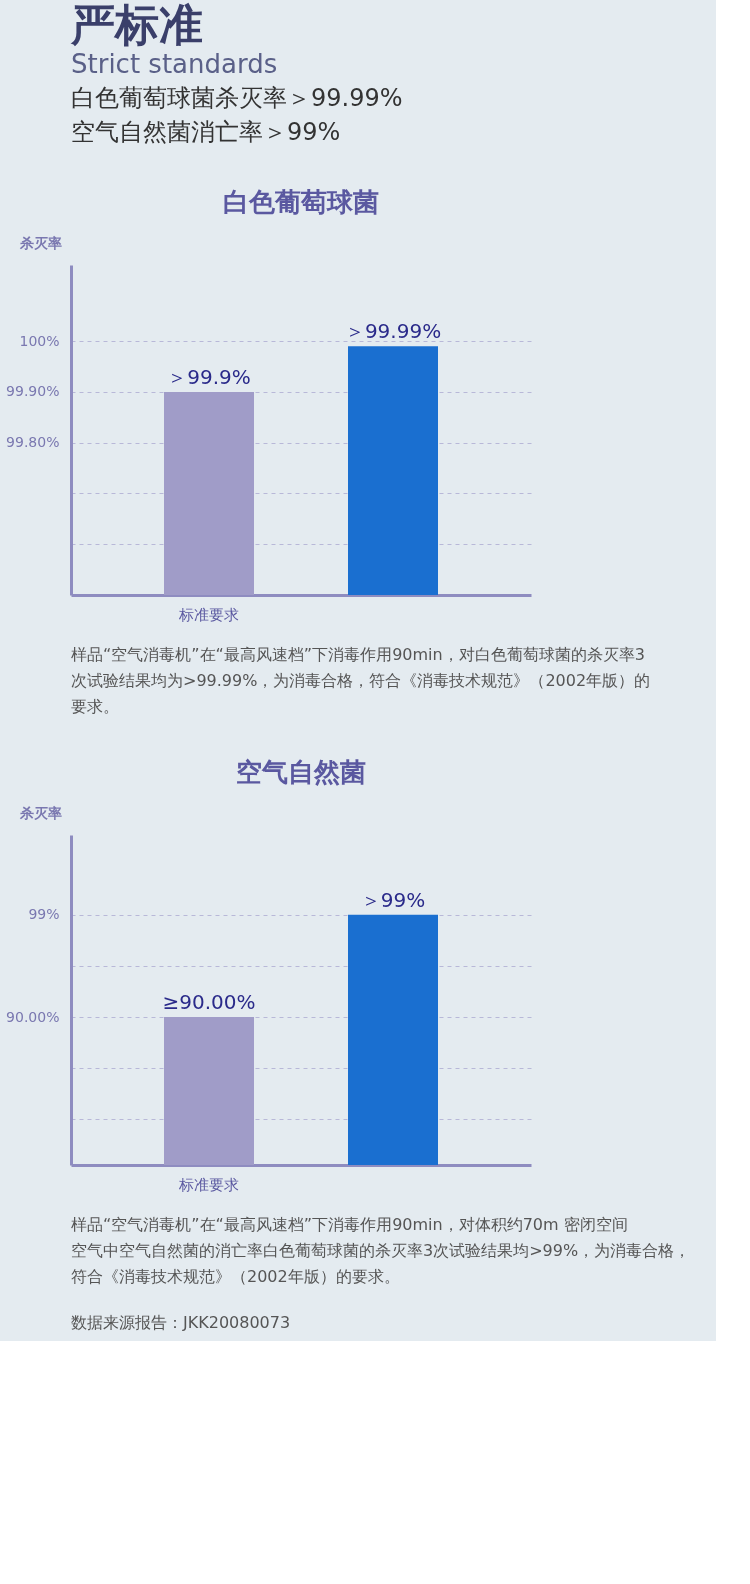 The image size is (750, 1584). Describe the element at coordinates (361, 680) in the screenshot. I see `text: 样品“空气消毒机”在“最高风速档”下消毒作用90min，对白色葡萄球菌的杀灭率3次试验结果均为>99.99%，为消毒合格，符合《消毒技术规范》（2002年版）的要求。` at that location.